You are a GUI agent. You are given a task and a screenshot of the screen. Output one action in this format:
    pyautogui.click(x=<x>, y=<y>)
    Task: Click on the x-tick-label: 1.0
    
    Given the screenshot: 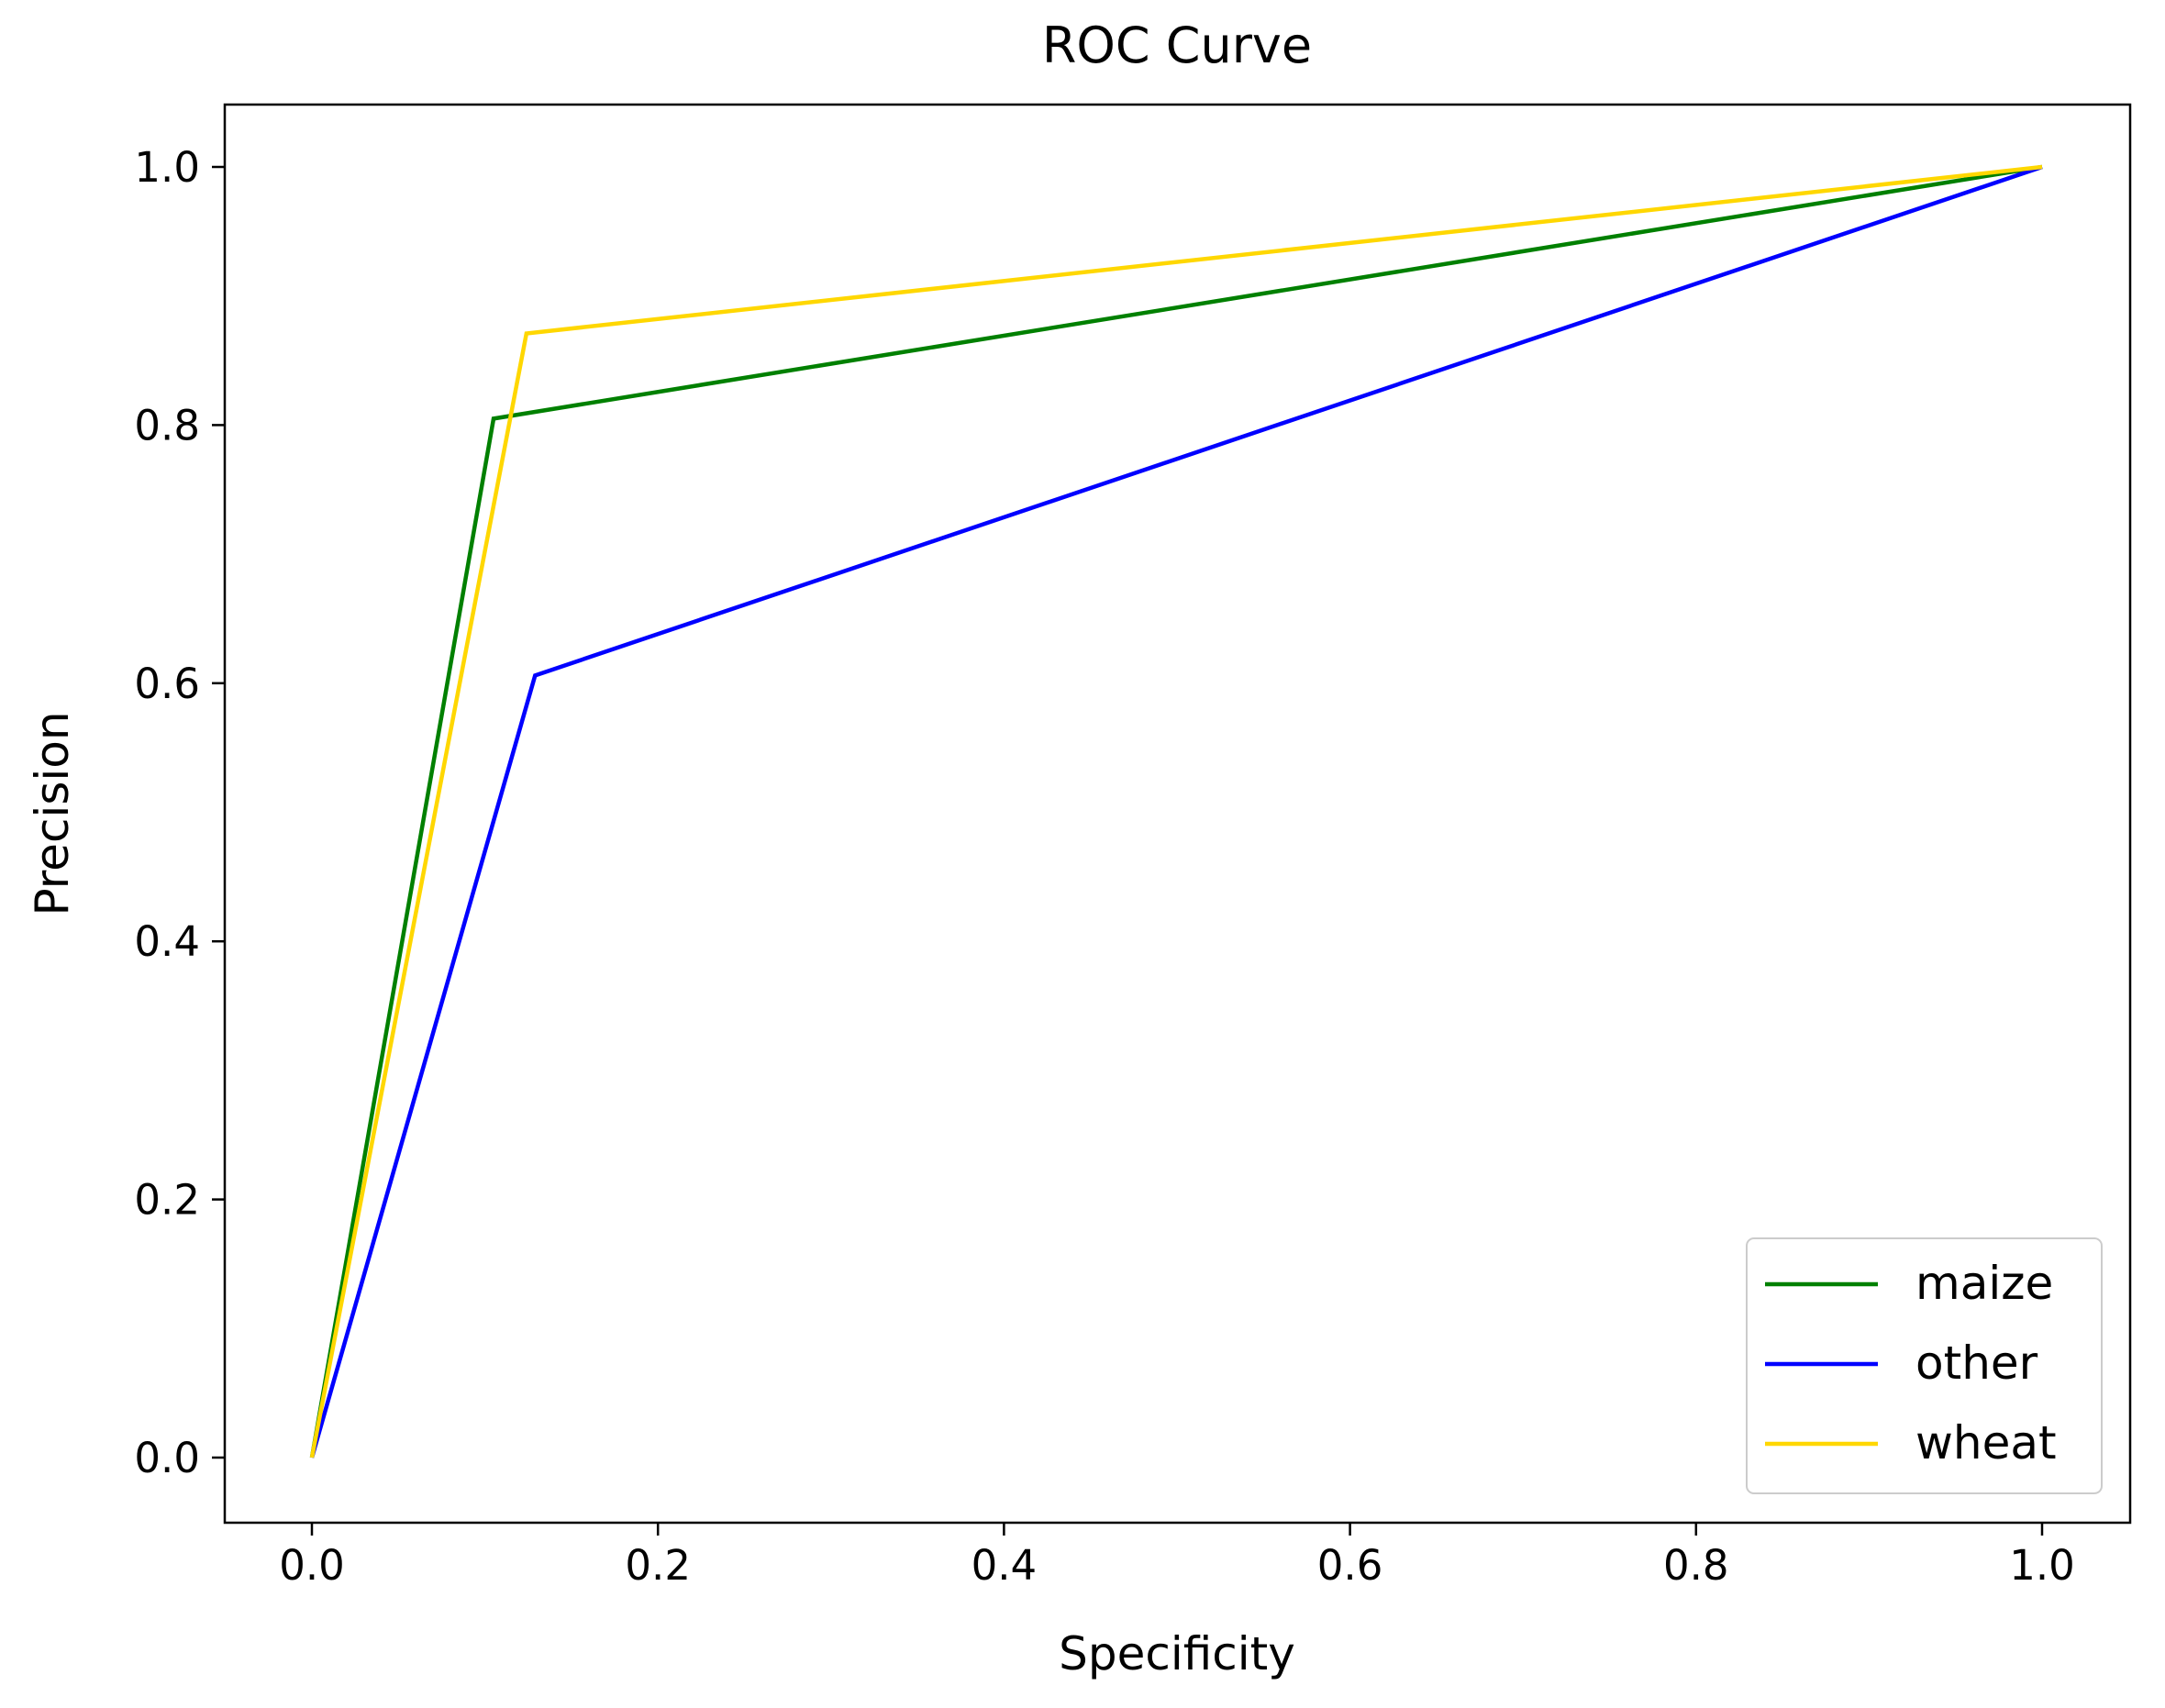 What is the action you would take?
    pyautogui.click(x=2042, y=1565)
    